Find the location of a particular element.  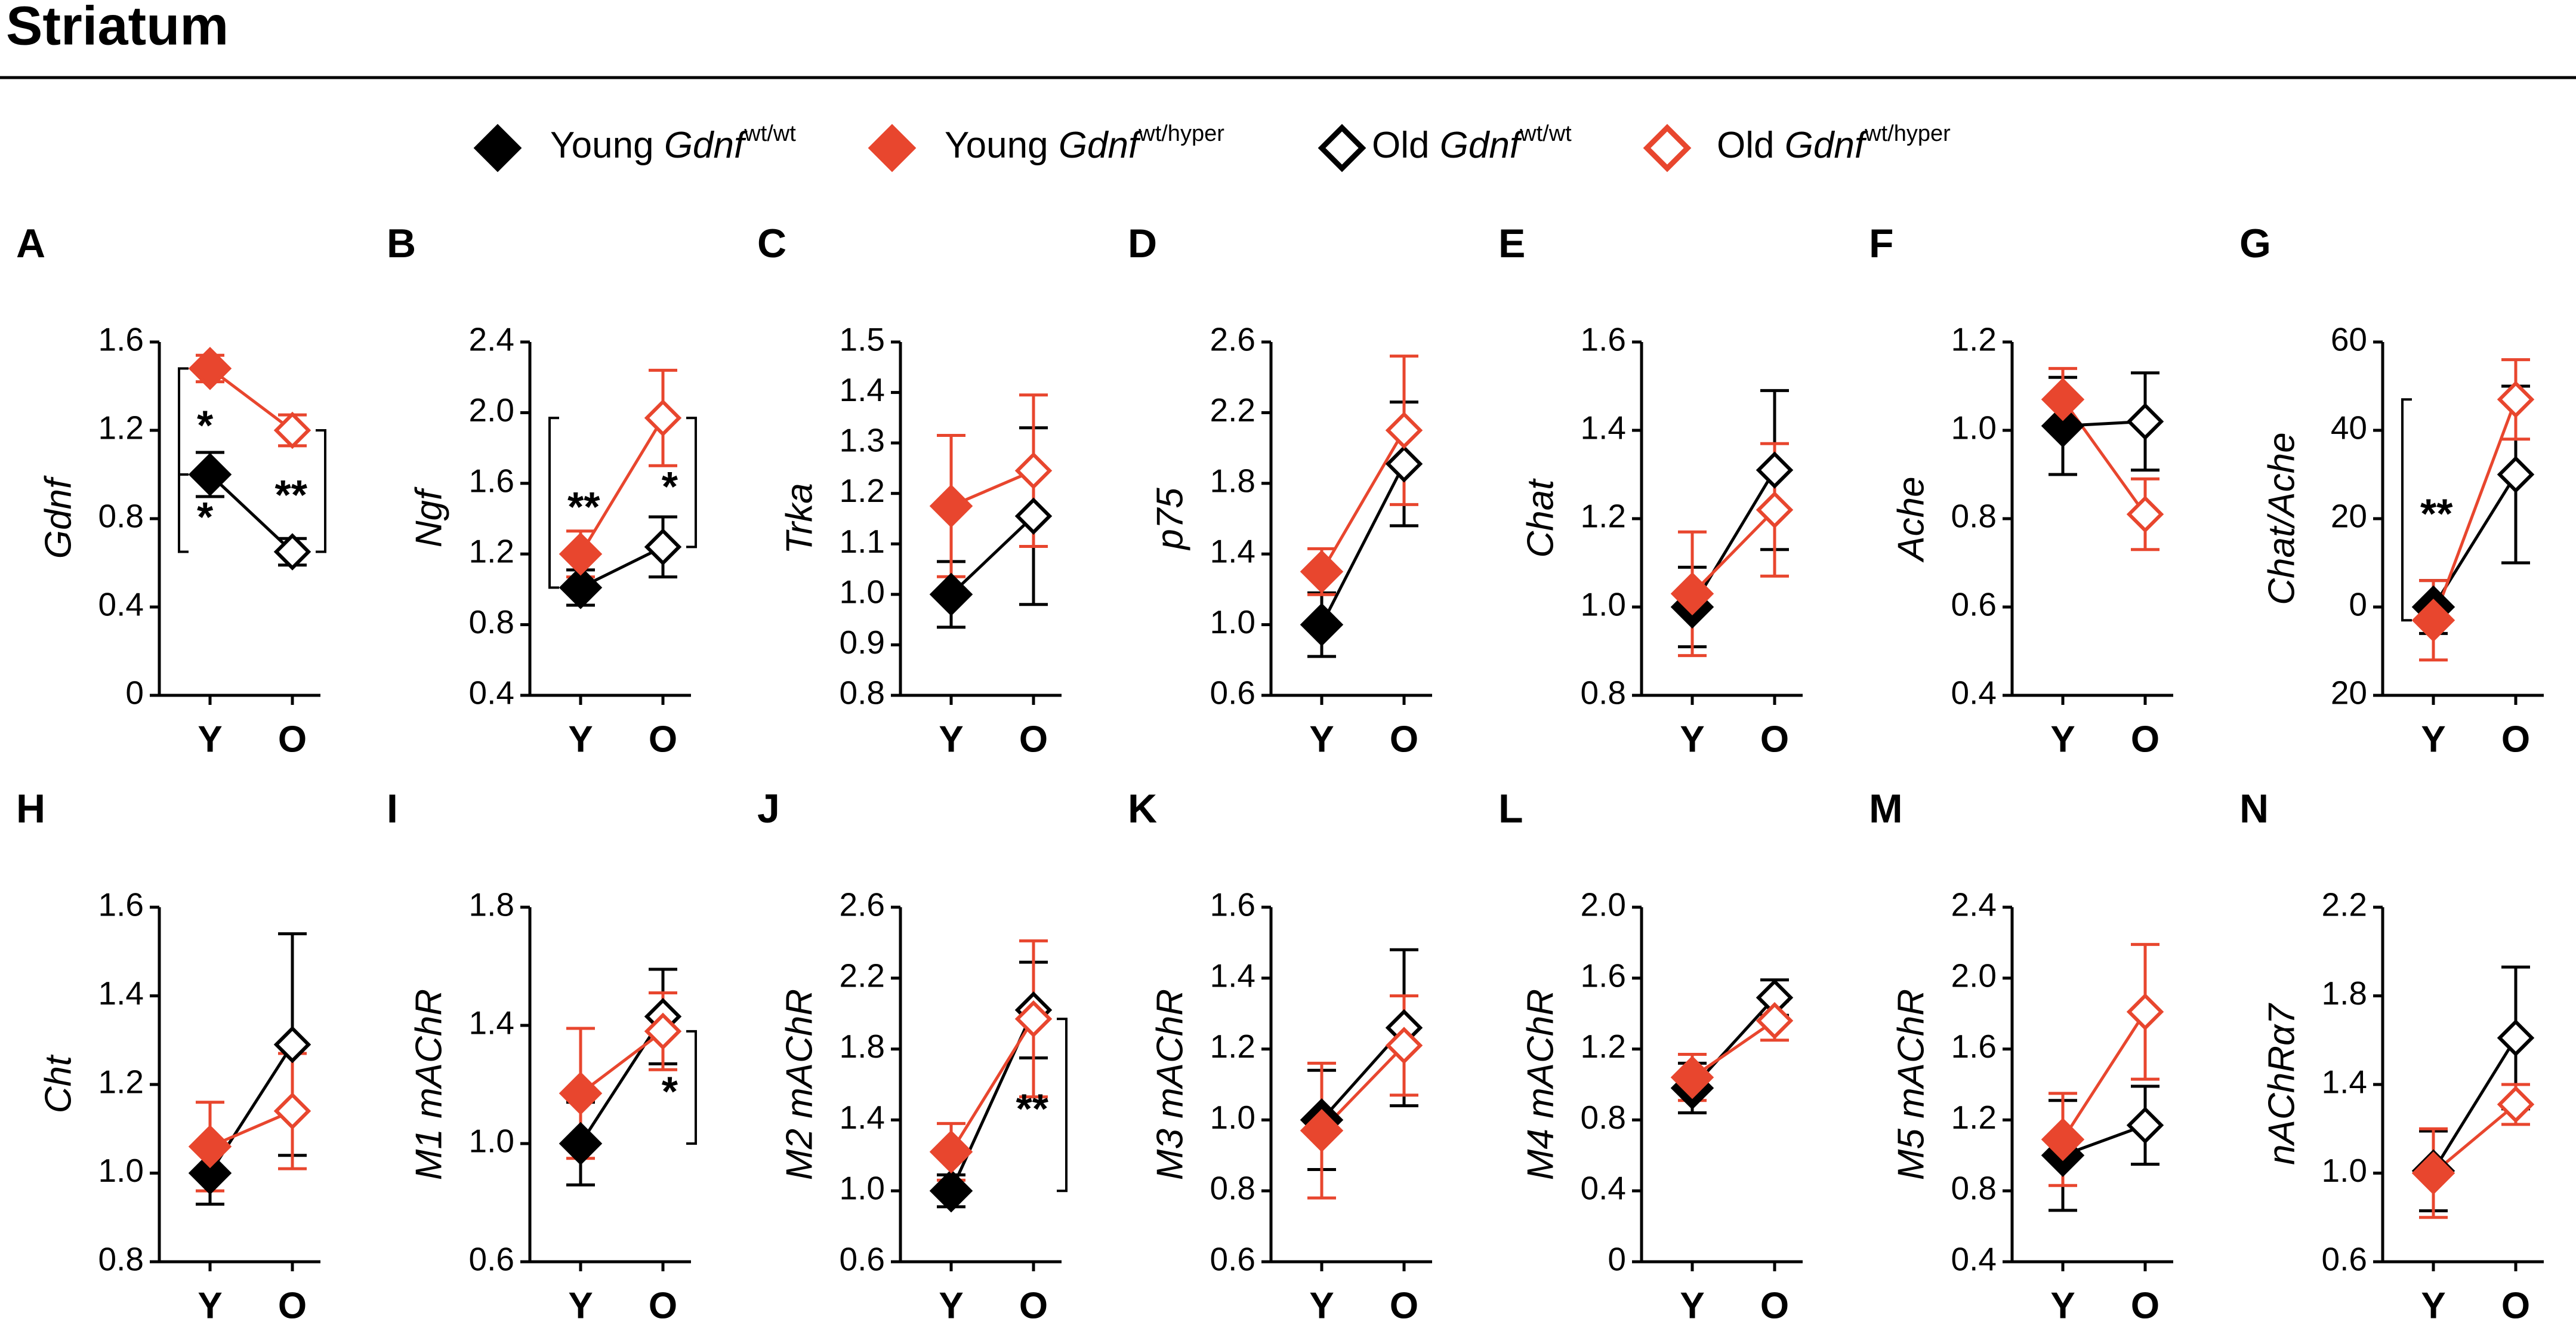

panel-letter: H is located at coordinates (30, 809).